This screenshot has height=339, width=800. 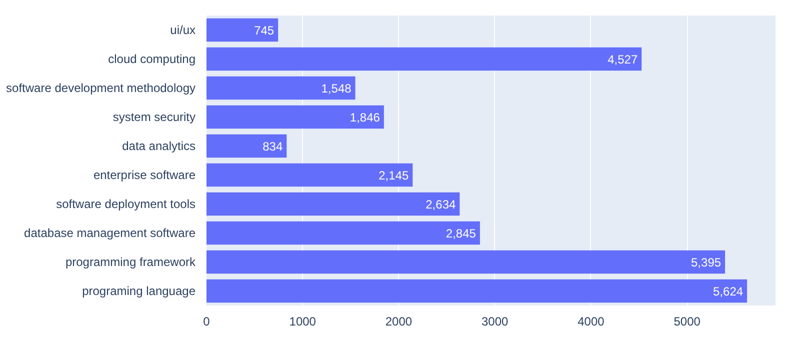 I want to click on y-tick-label: cloud computing, so click(x=152, y=59).